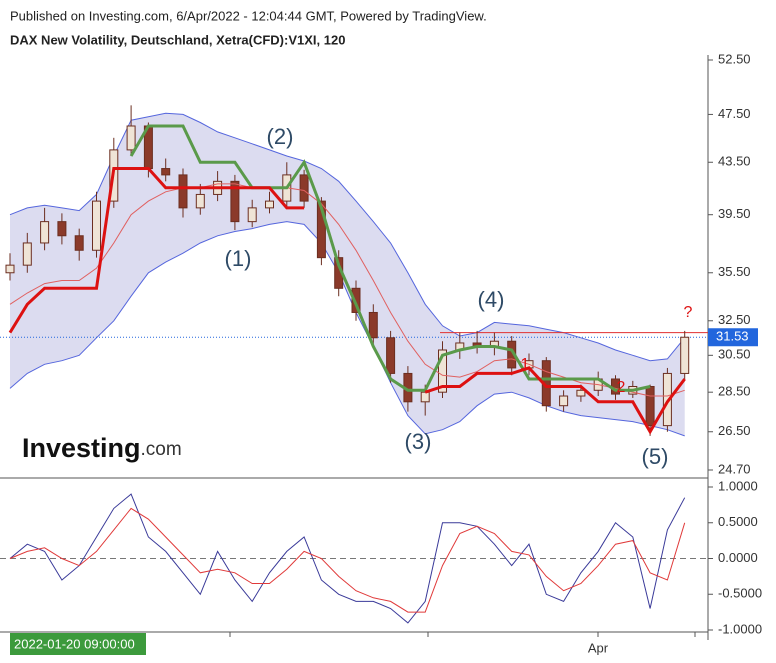  I want to click on y-tick-label: 28.50, so click(734, 391).